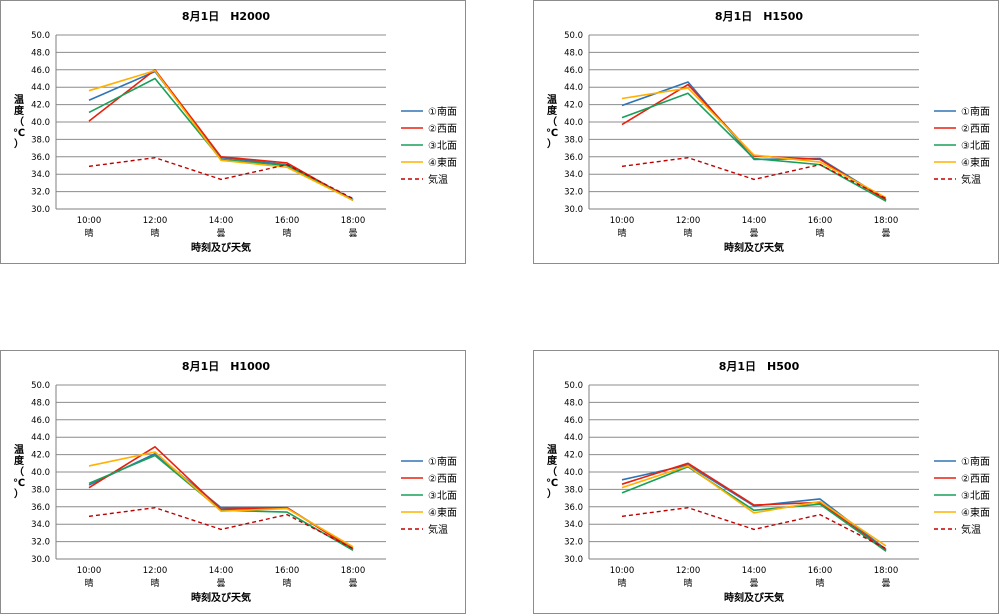 This screenshot has width=1000, height=614. I want to click on y-tick-label: 38.0, so click(573, 140).